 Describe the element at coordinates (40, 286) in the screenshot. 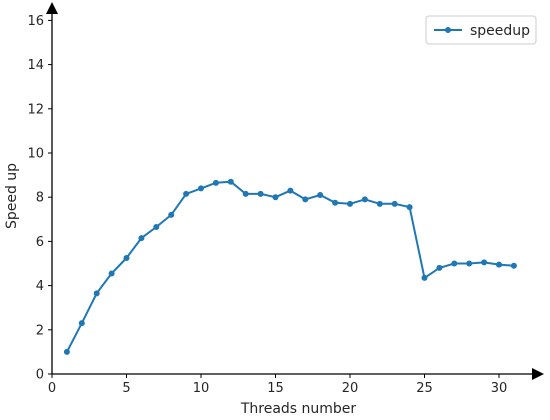

I see `y-tick-label: 4` at that location.